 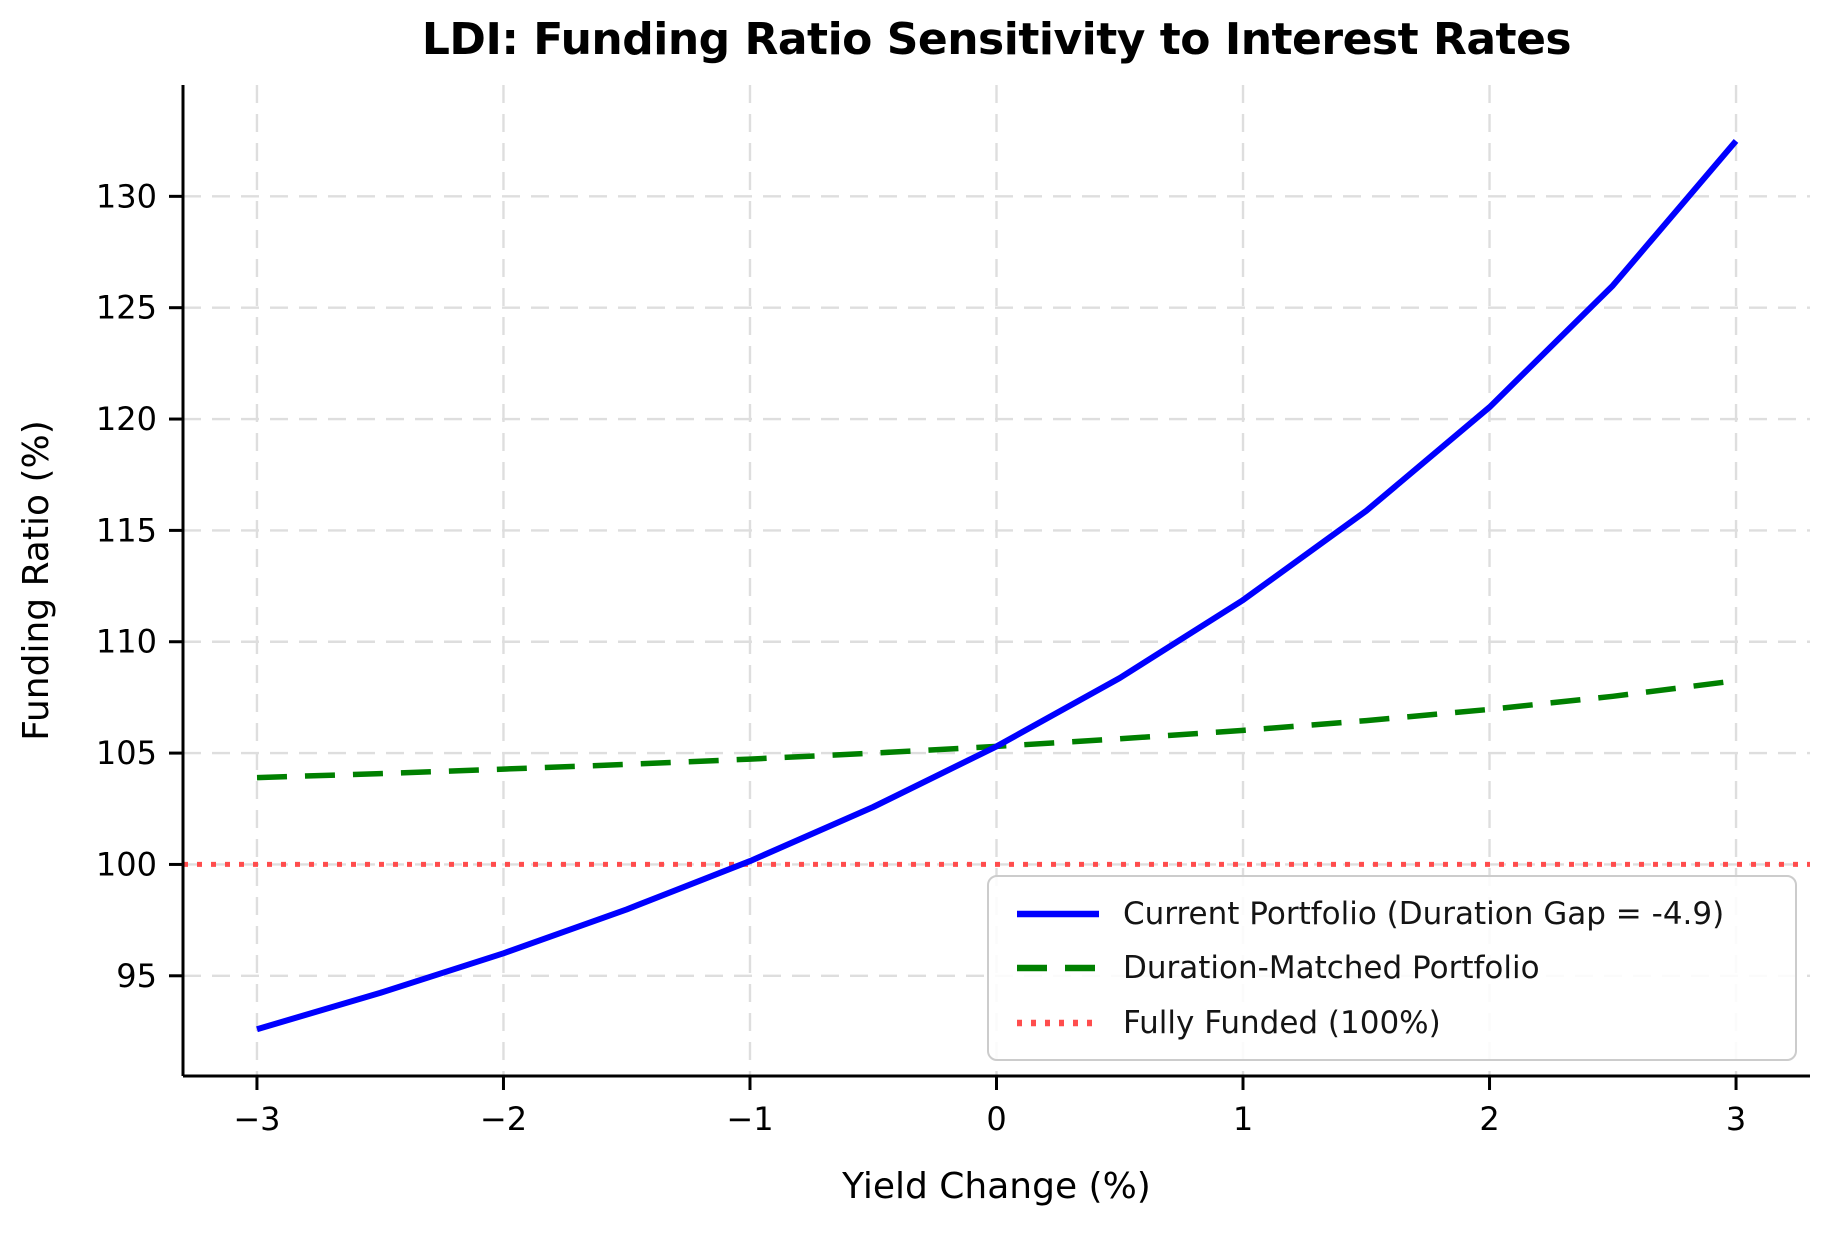 I want to click on legend-label: Current Portfolio (Duration Gap = -4.9), so click(x=1424, y=913).